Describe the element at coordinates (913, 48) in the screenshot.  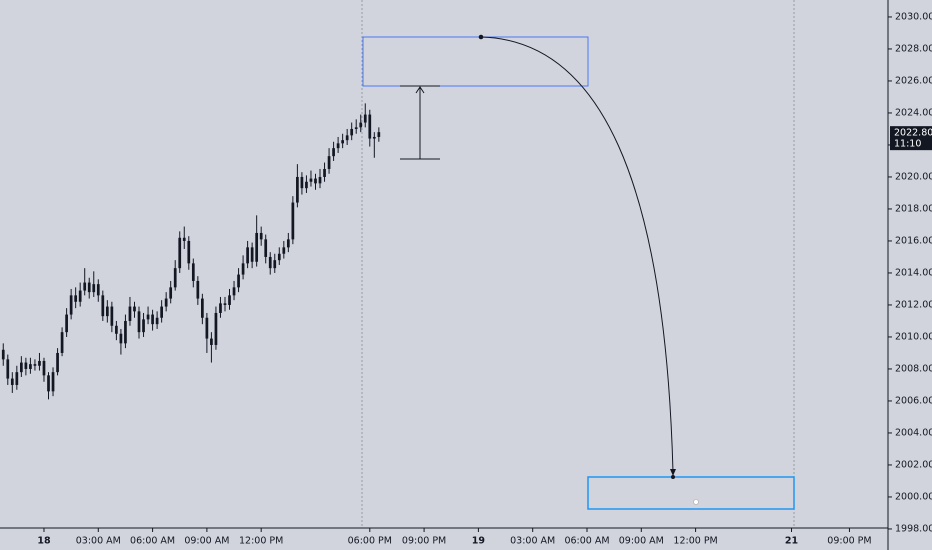
I see `y-tick-label: 2028.00` at that location.